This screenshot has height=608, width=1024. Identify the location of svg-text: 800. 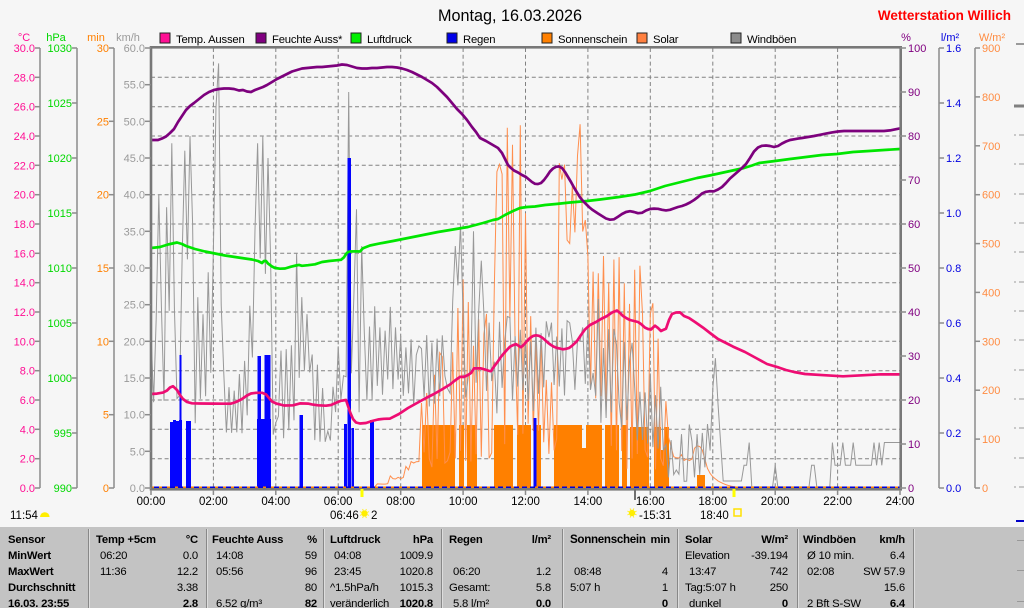
(991, 98).